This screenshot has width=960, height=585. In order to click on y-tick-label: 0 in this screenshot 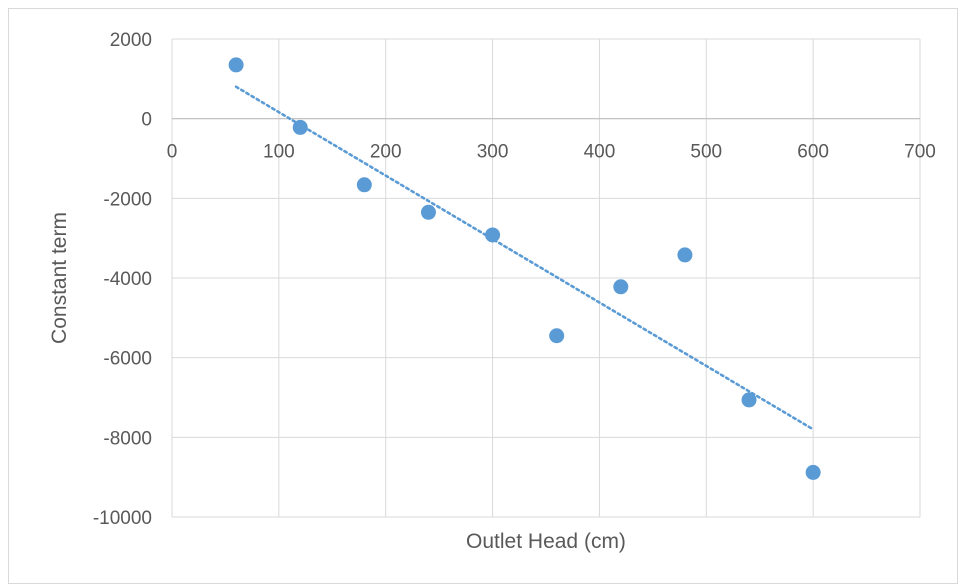, I will do `click(146, 120)`.